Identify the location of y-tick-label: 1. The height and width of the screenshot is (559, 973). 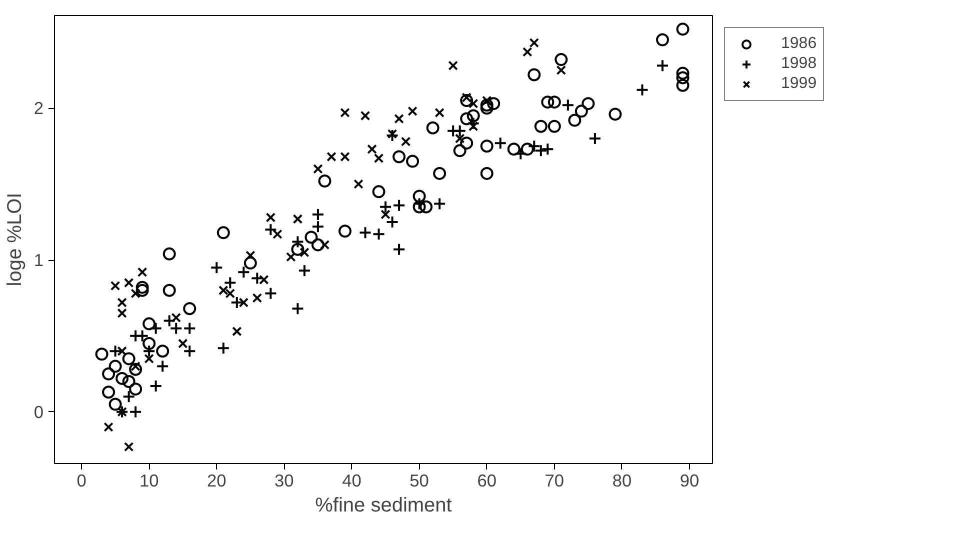
(39, 260).